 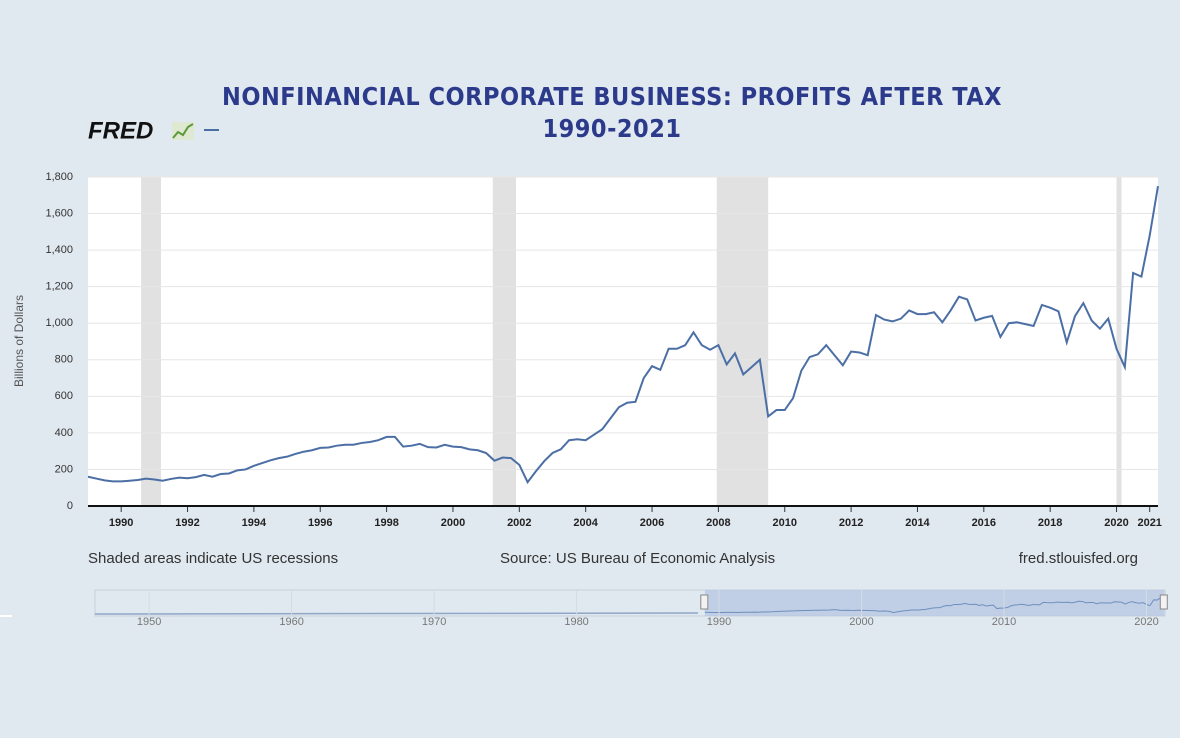 What do you see at coordinates (585, 523) in the screenshot?
I see `x-tick-label: 2004` at bounding box center [585, 523].